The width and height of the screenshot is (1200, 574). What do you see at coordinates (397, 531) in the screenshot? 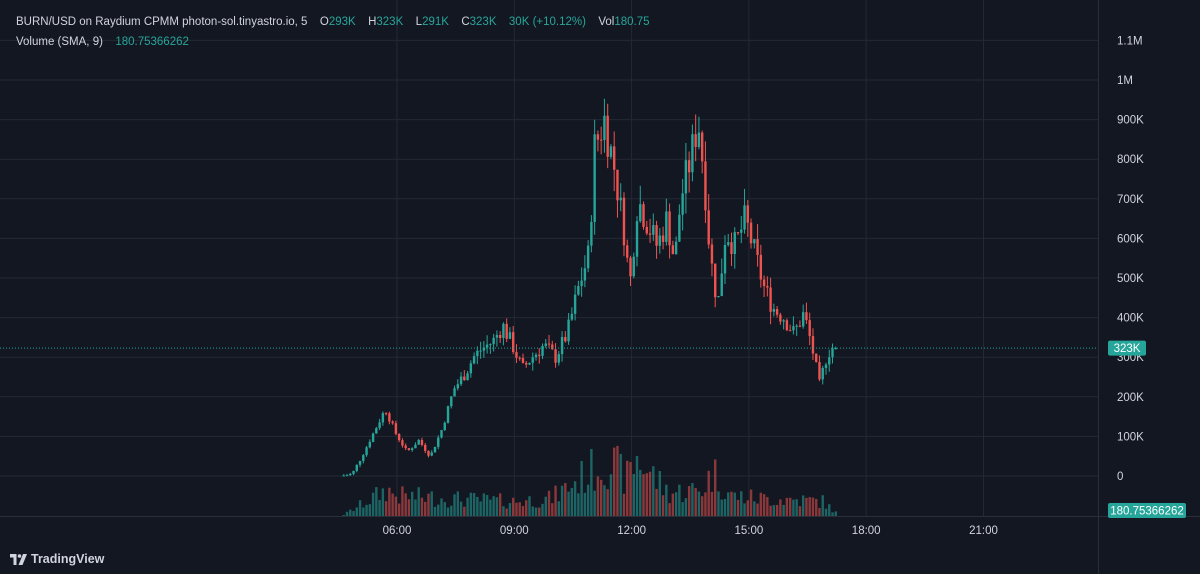
I see `x-tick-label: 06:00` at bounding box center [397, 531].